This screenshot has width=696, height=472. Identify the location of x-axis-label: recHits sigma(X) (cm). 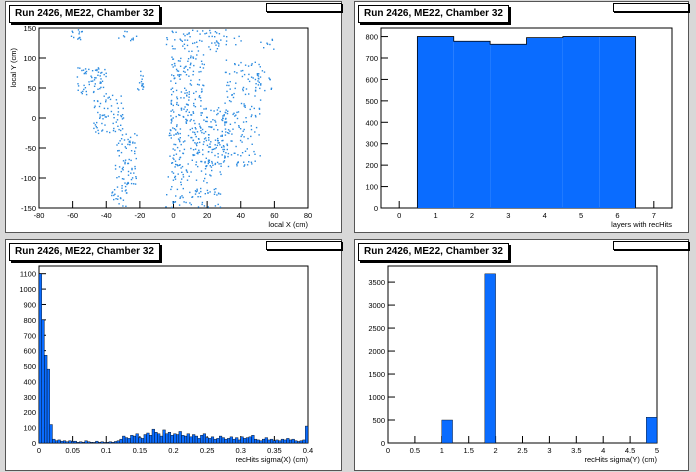
(272, 459).